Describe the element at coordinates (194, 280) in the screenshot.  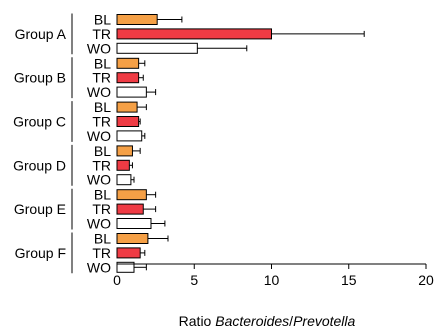
I see `x-tick-label: 5` at that location.